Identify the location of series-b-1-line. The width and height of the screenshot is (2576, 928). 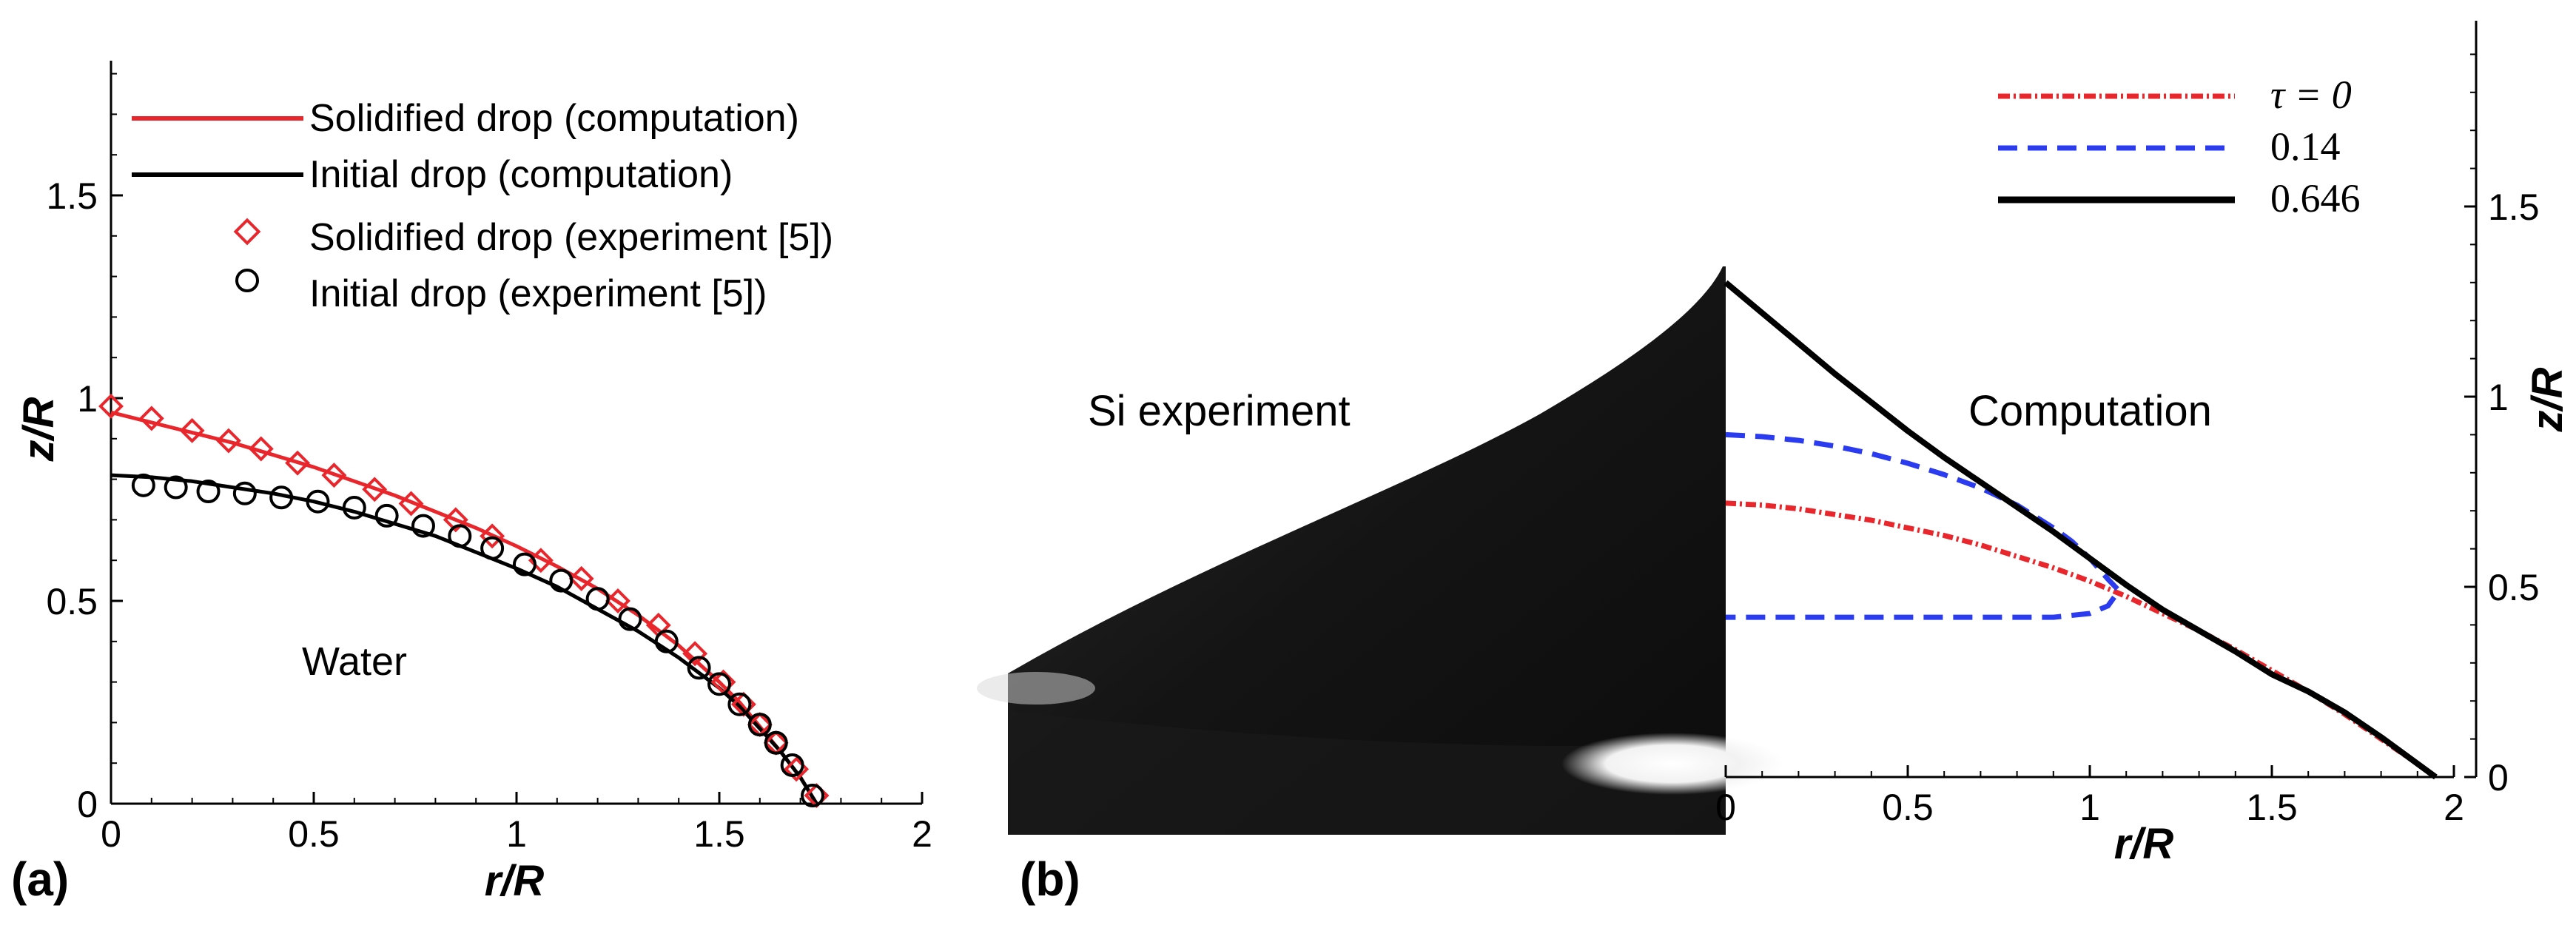
(1923, 525).